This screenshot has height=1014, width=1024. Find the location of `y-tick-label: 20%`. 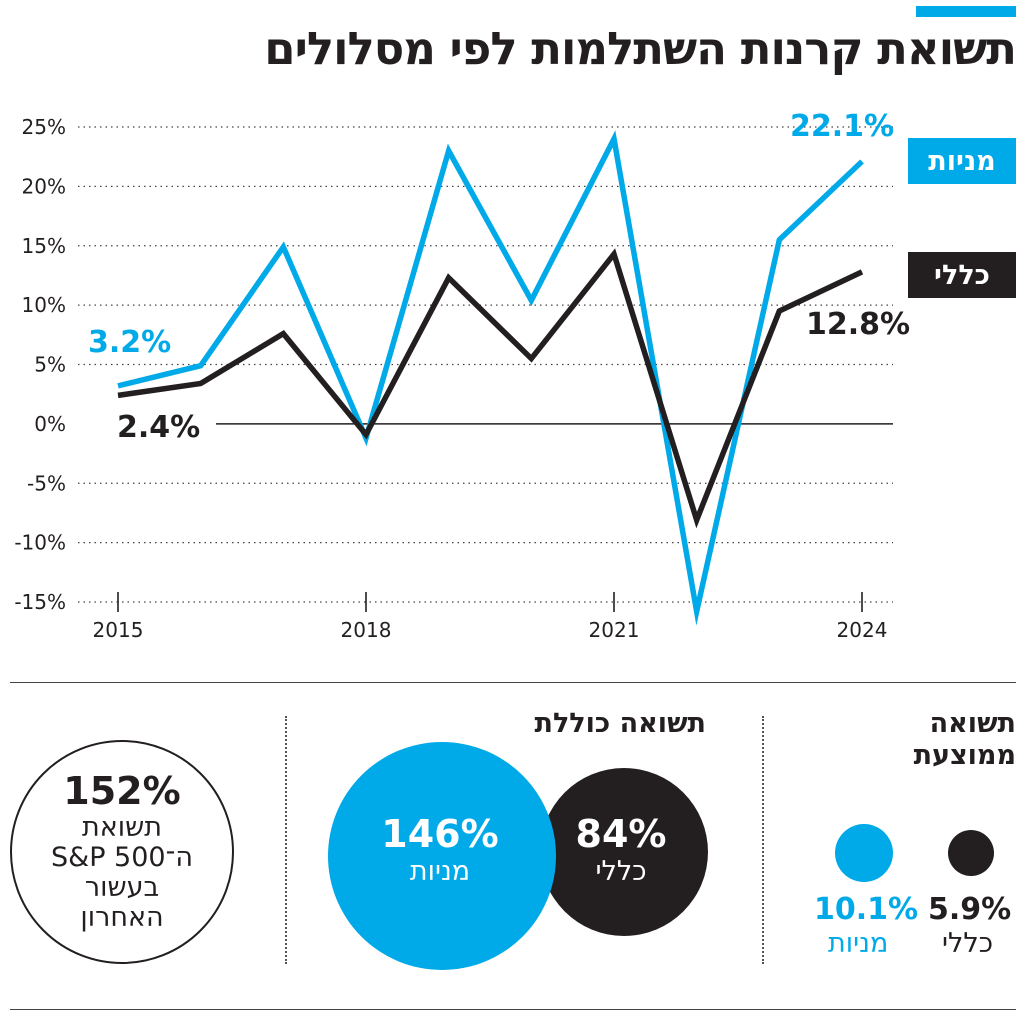

y-tick-label: 20% is located at coordinates (44, 186).